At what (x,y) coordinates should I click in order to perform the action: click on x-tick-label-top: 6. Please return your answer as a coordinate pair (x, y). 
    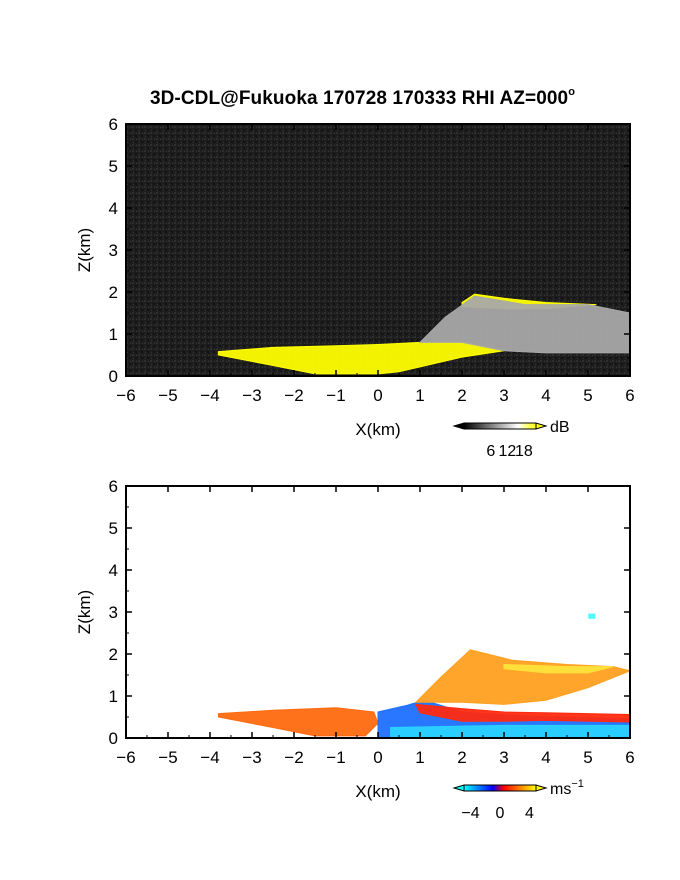
    Looking at the image, I should click on (629, 395).